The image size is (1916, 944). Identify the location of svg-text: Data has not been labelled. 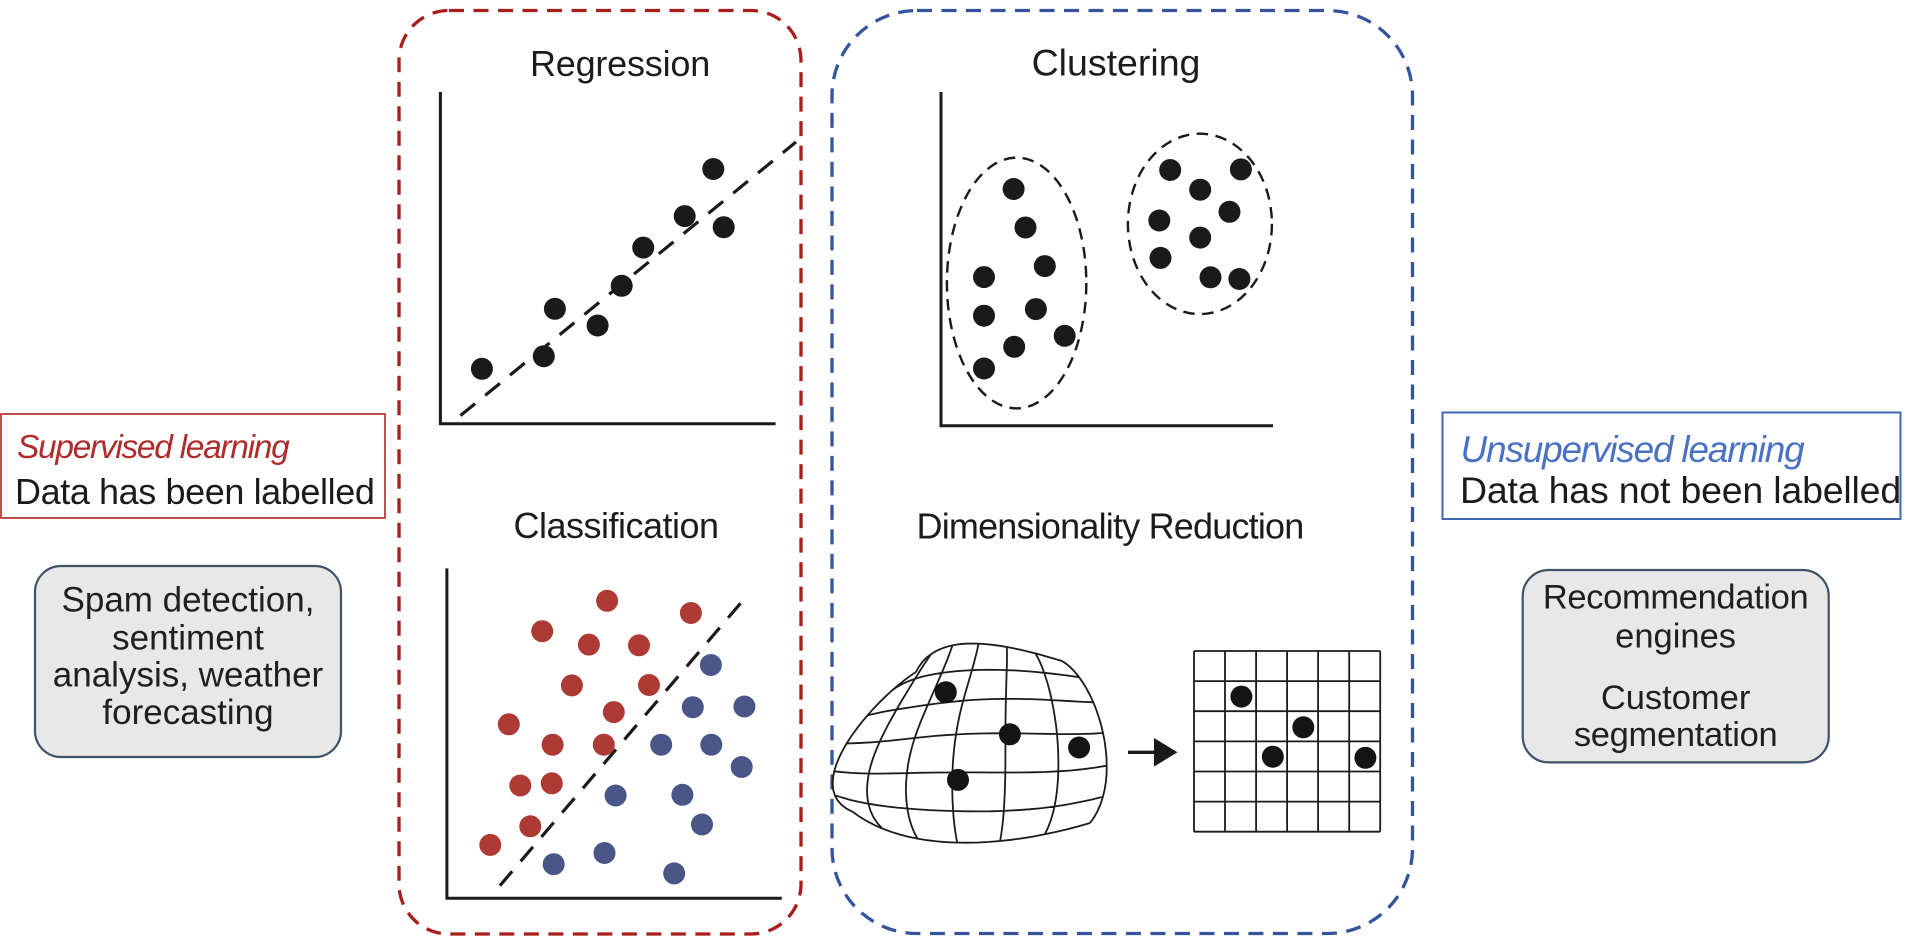
(1680, 490).